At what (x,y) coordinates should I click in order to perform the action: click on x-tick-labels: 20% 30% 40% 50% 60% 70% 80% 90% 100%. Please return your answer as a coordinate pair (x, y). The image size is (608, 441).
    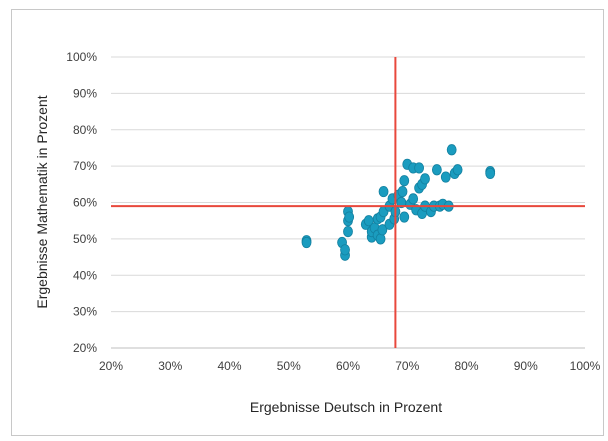
    Looking at the image, I should click on (350, 366).